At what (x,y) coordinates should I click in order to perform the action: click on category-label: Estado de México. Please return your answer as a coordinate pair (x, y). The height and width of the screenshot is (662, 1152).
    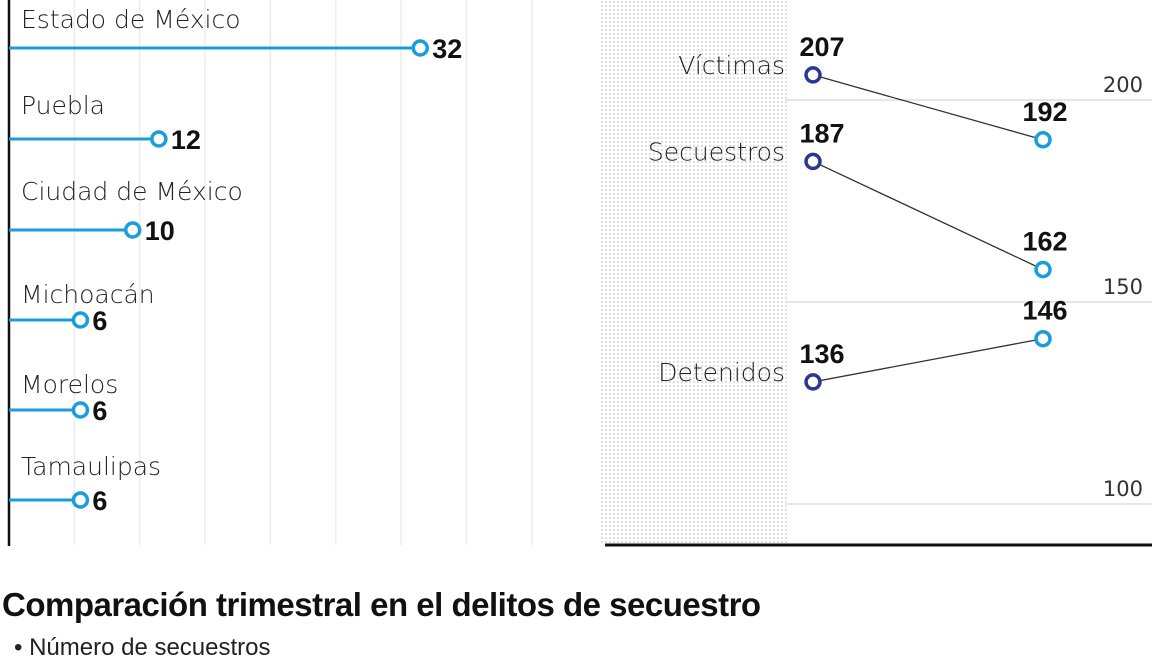
    Looking at the image, I should click on (131, 19).